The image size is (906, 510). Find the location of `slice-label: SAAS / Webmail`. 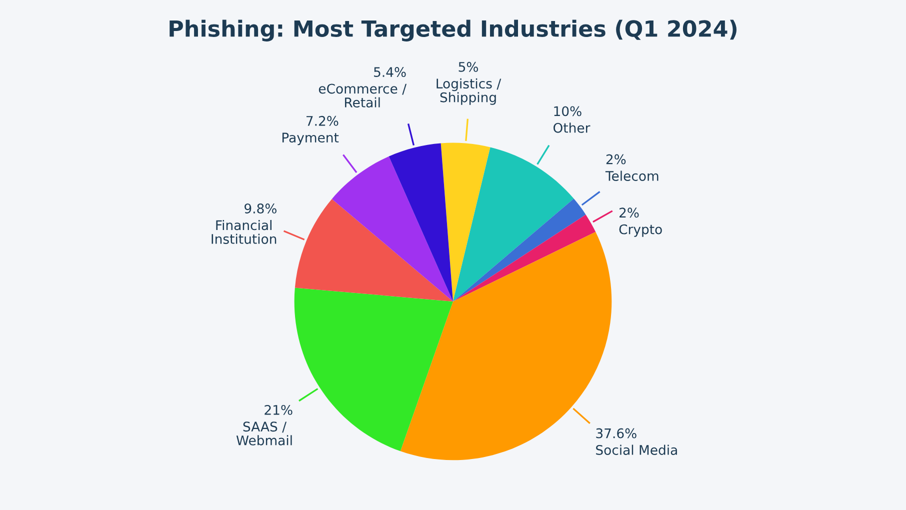

slice-label: SAAS / Webmail is located at coordinates (264, 434).